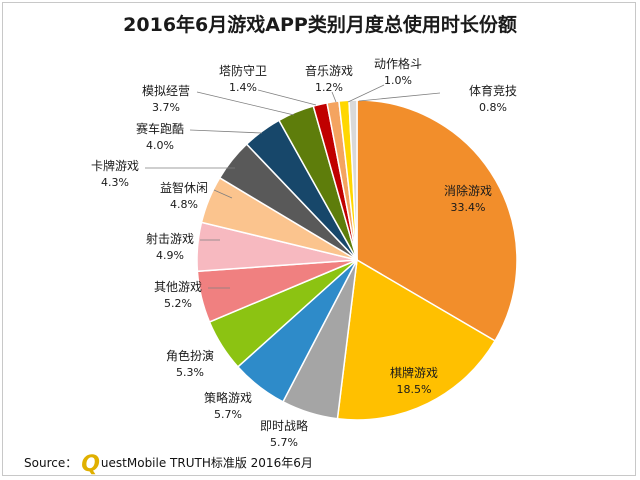 This screenshot has width=640, height=480. What do you see at coordinates (170, 238) in the screenshot?
I see `slice-label-7: 射击游戏` at bounding box center [170, 238].